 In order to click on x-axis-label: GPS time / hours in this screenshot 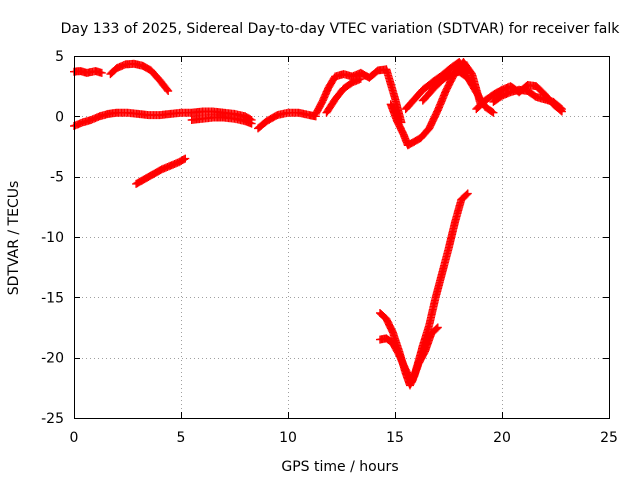, I will do `click(339, 467)`.